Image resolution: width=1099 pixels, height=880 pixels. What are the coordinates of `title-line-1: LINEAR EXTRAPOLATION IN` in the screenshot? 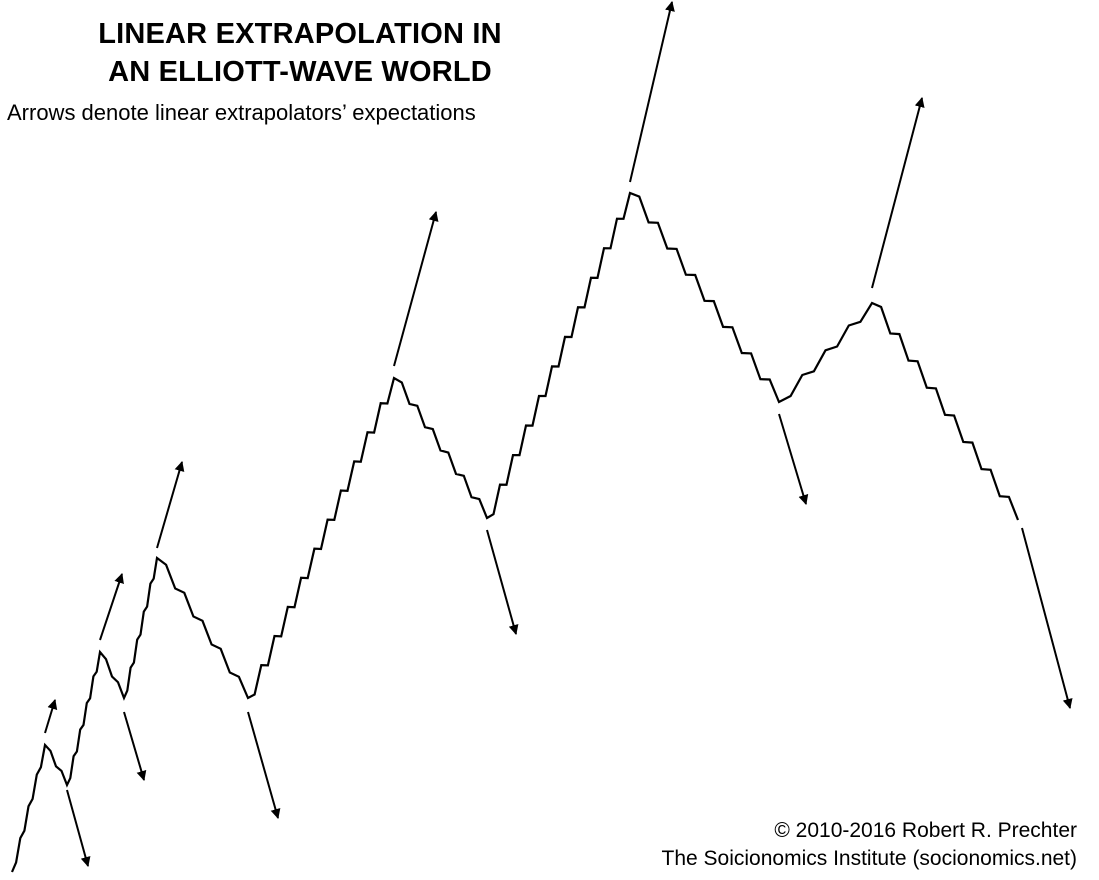 It's located at (300, 34).